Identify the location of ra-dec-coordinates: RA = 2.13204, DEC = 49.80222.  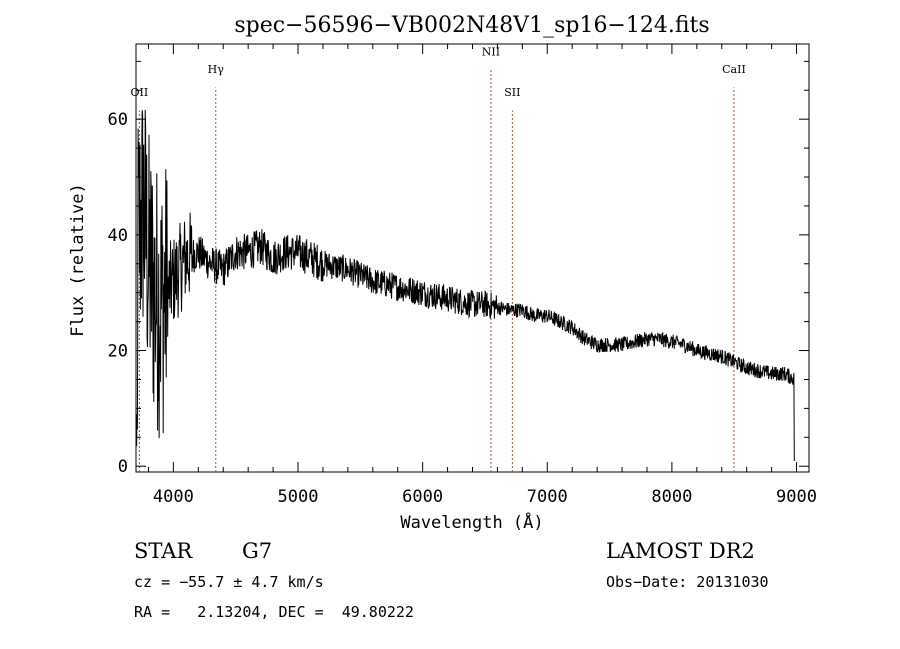
(274, 612).